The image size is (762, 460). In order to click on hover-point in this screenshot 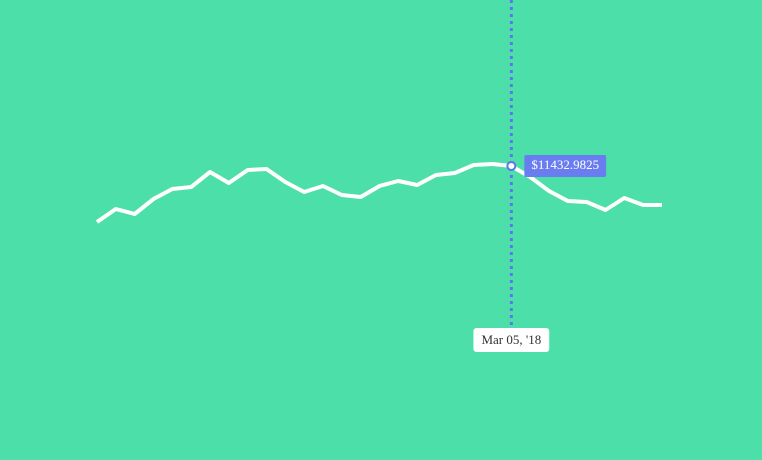, I will do `click(511, 165)`.